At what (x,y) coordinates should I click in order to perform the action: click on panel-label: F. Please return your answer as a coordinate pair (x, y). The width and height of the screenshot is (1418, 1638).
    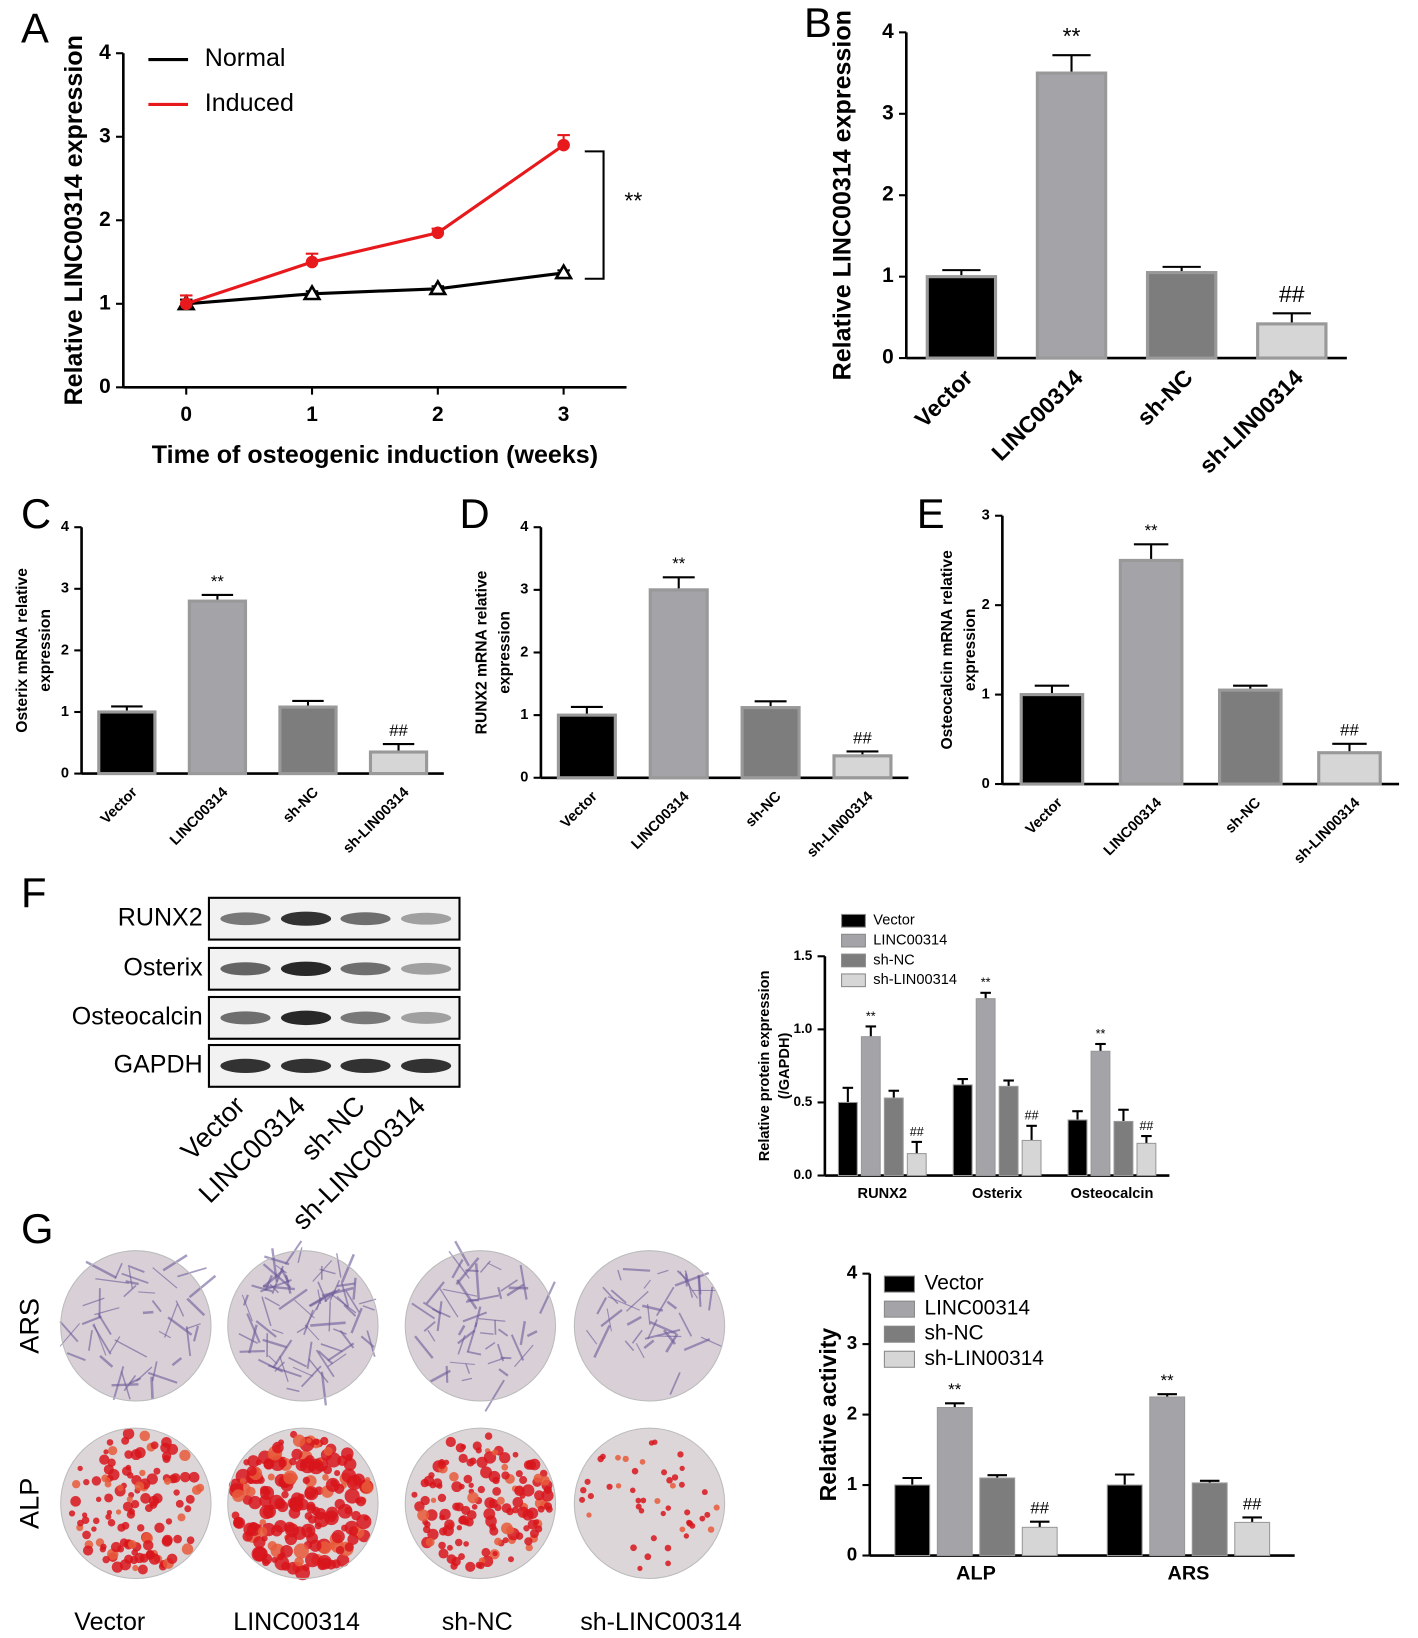
    Looking at the image, I should click on (34, 892).